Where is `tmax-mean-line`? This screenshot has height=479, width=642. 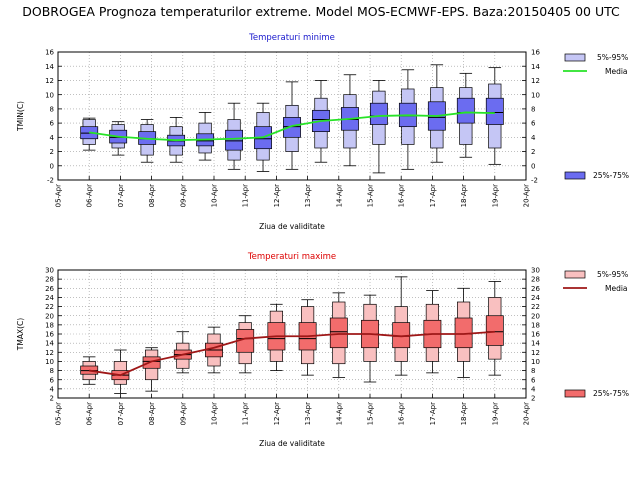
tmax-mean-line is located at coordinates (292, 353).